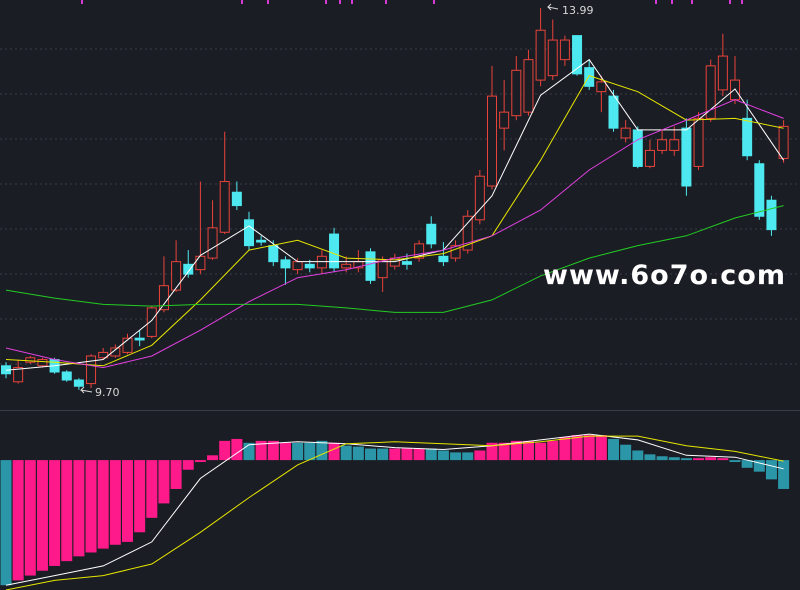 This screenshot has height=590, width=800. Describe the element at coordinates (664, 275) in the screenshot. I see `watermark: www.6o7o.com` at that location.